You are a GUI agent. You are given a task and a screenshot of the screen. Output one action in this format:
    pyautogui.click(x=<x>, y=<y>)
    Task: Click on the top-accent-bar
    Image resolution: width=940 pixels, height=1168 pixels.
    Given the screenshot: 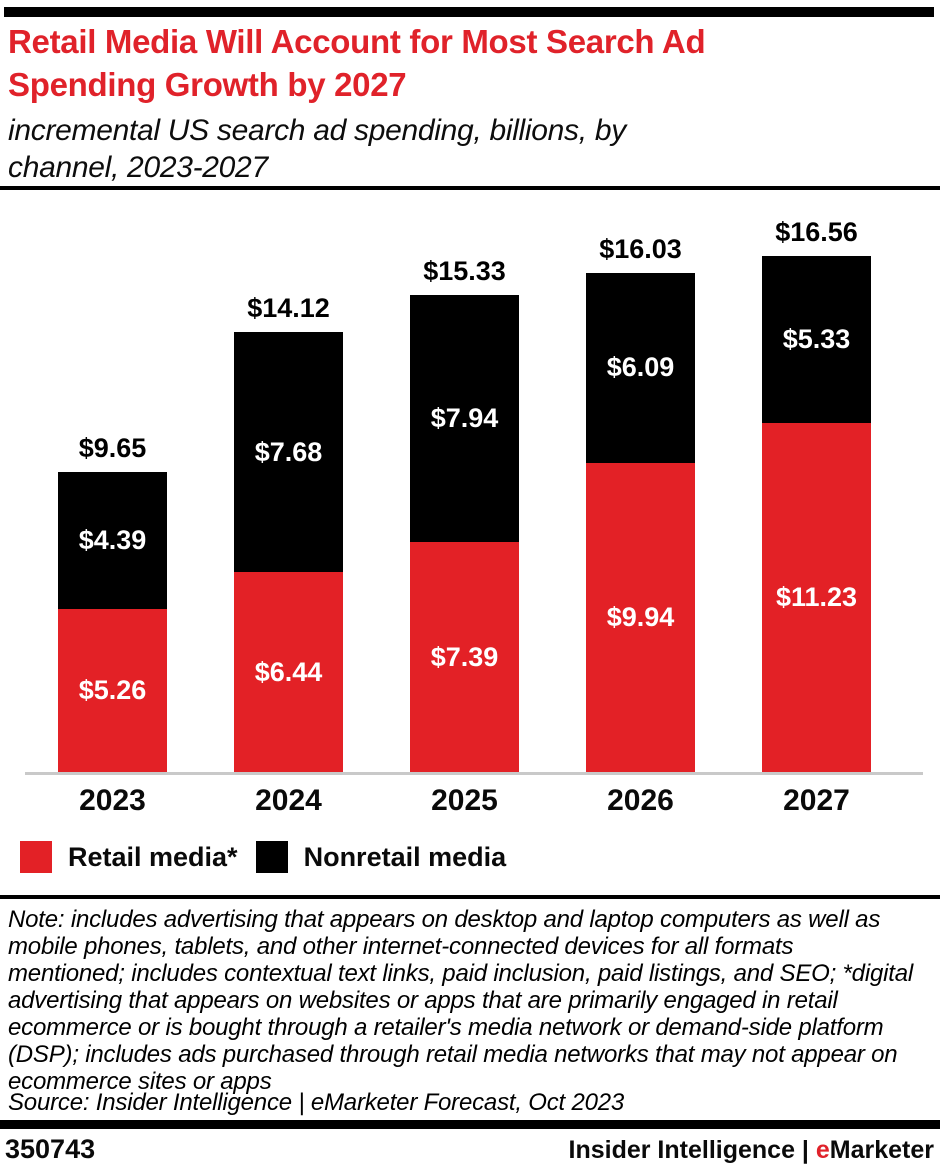 What is the action you would take?
    pyautogui.click(x=469, y=12)
    